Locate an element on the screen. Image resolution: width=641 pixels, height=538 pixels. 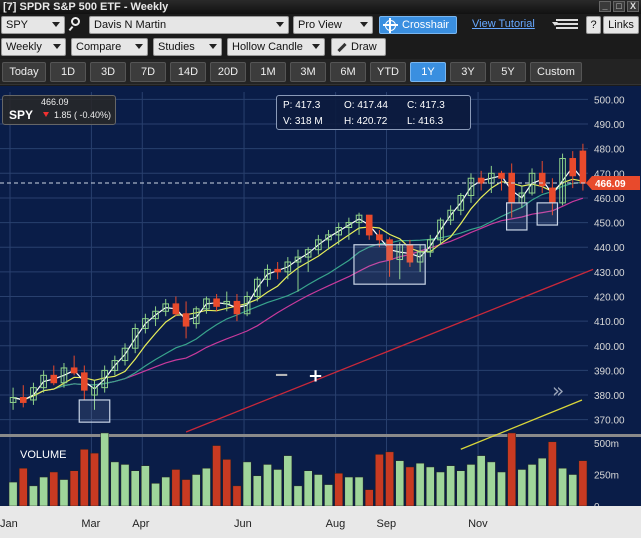
highlight-box is located at coordinates (547, 214).